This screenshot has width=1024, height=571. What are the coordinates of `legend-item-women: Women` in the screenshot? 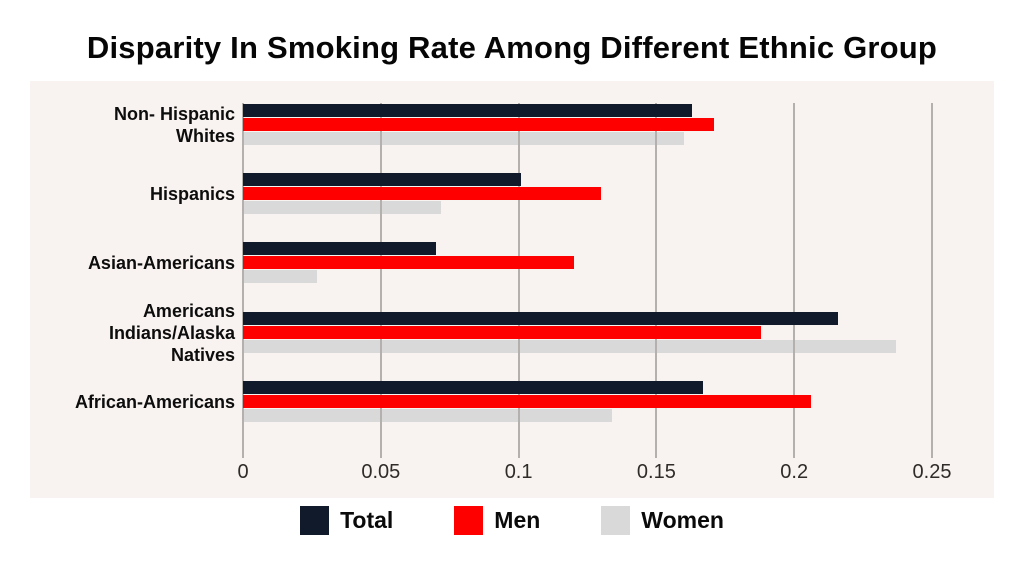 It's located at (662, 520).